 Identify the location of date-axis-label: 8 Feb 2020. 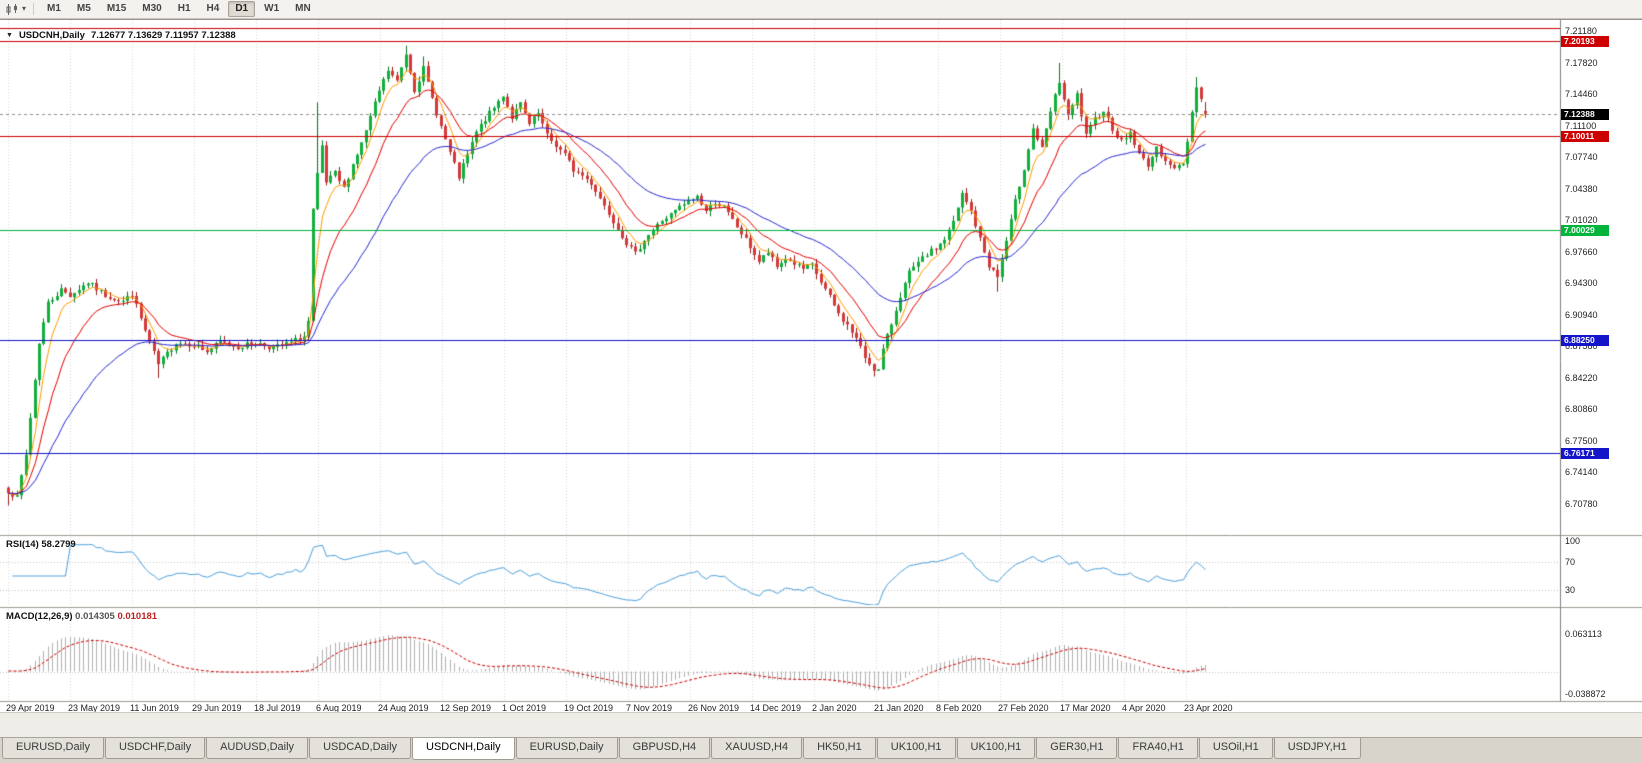
(959, 708).